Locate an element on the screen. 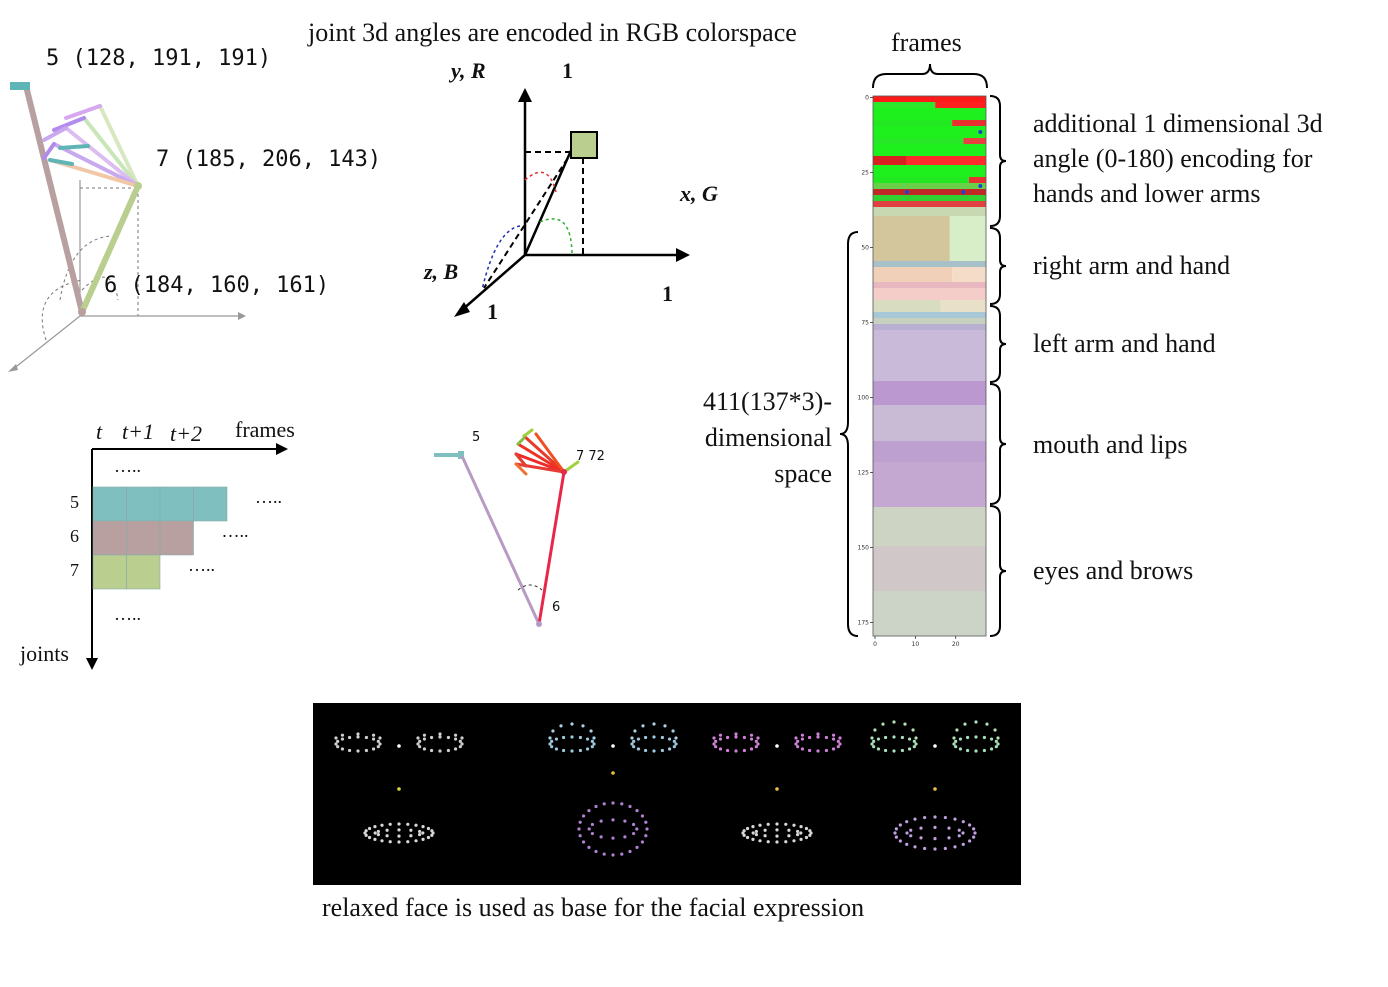 Image resolution: width=1388 pixels, height=987 pixels. elbow-joint is located at coordinates (82, 312).